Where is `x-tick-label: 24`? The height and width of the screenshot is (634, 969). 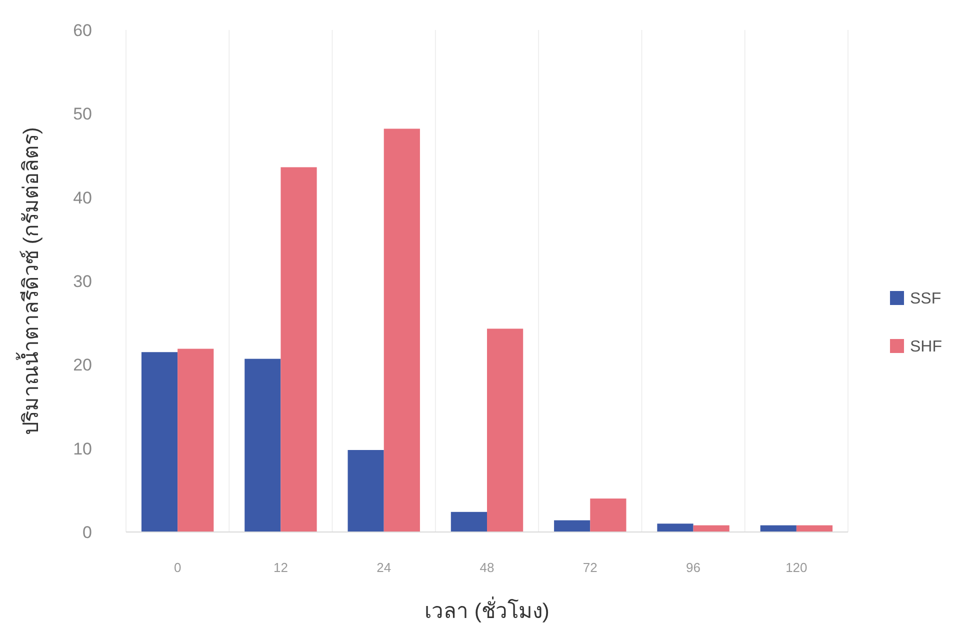 x-tick-label: 24 is located at coordinates (384, 567).